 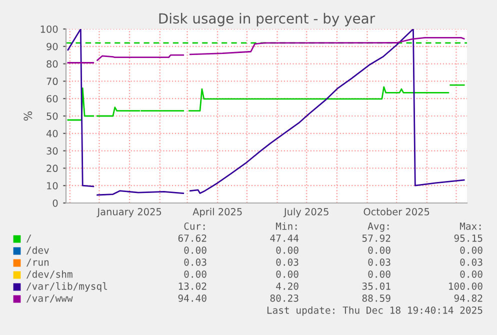 What do you see at coordinates (52, 98) in the screenshot?
I see `y-tick-label: 60` at bounding box center [52, 98].